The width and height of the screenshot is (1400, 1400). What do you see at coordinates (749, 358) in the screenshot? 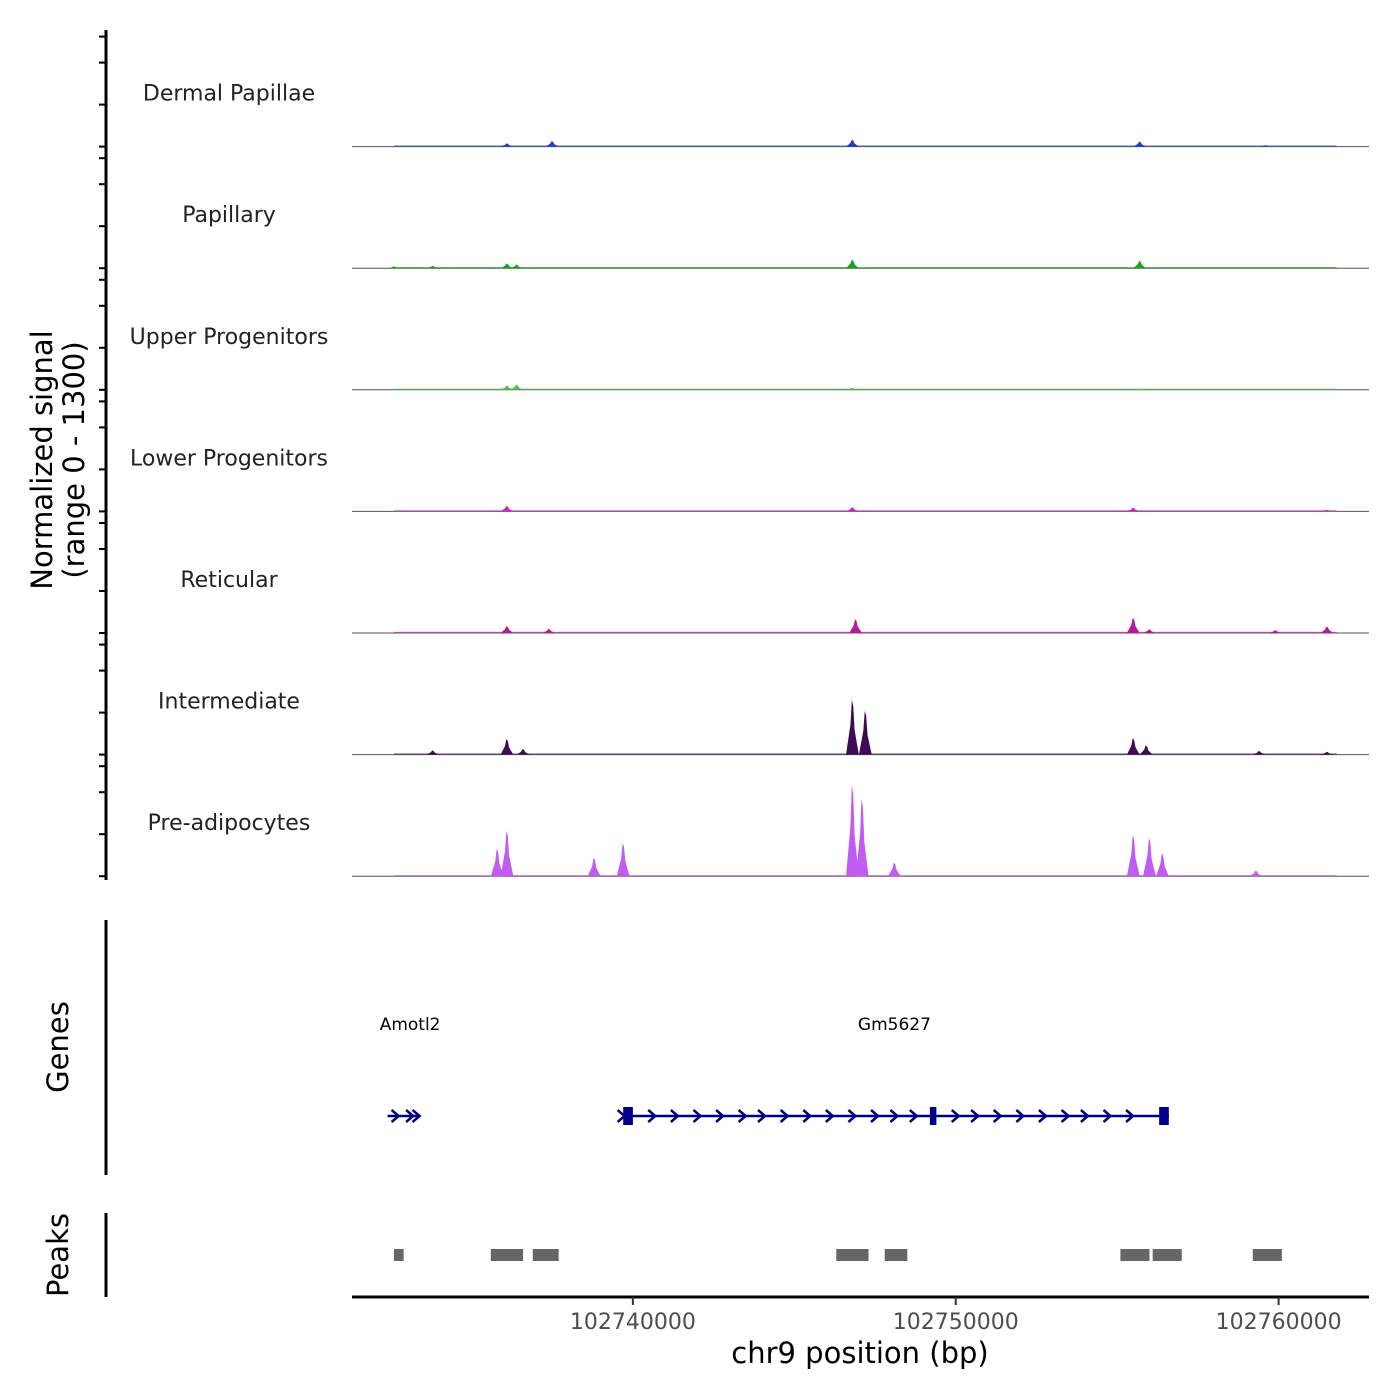
I see `track-upper-progenitors: Upper Progenitors` at bounding box center [749, 358].